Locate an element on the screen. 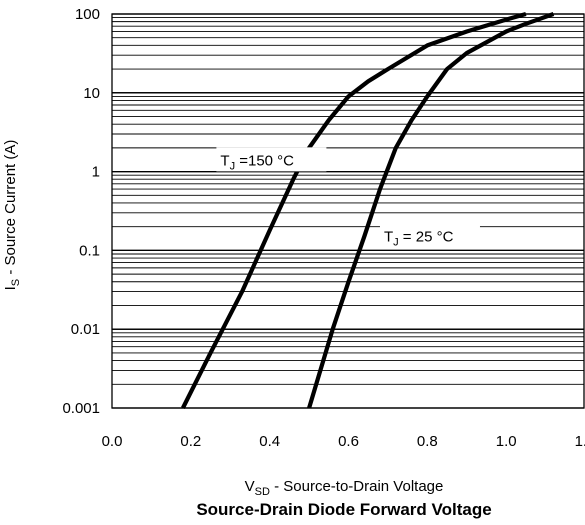  x-tick-label: 0.0 is located at coordinates (112, 441).